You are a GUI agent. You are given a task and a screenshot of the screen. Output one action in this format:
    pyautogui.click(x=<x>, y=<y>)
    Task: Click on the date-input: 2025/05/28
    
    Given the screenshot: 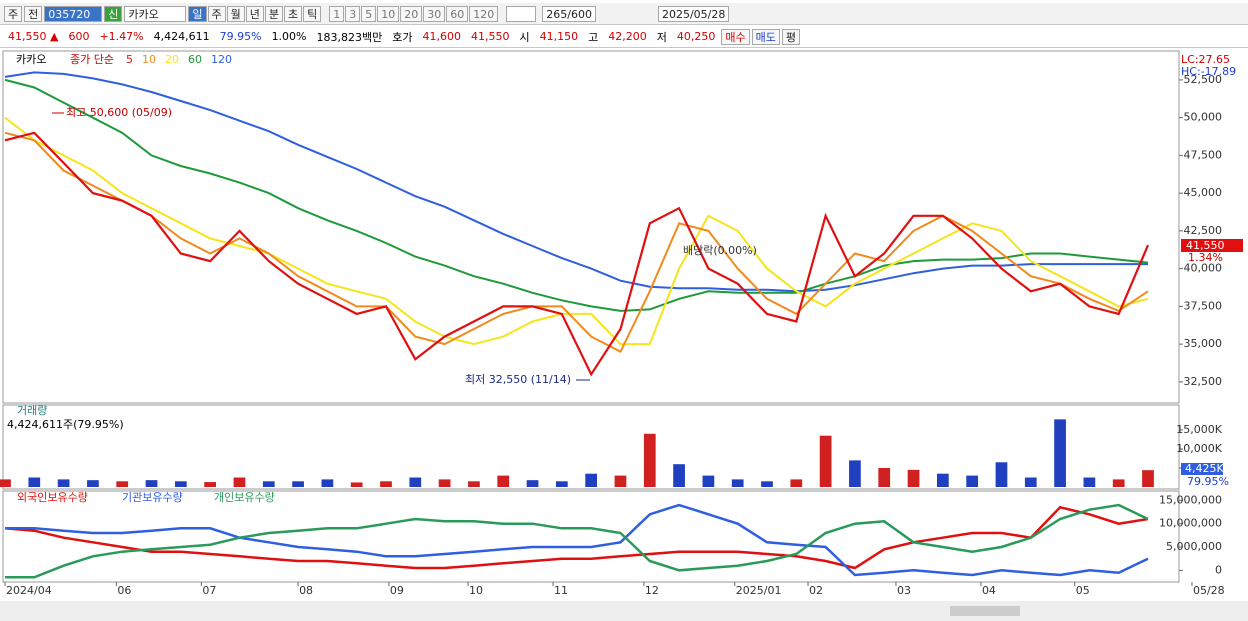 What is the action you would take?
    pyautogui.click(x=693, y=13)
    